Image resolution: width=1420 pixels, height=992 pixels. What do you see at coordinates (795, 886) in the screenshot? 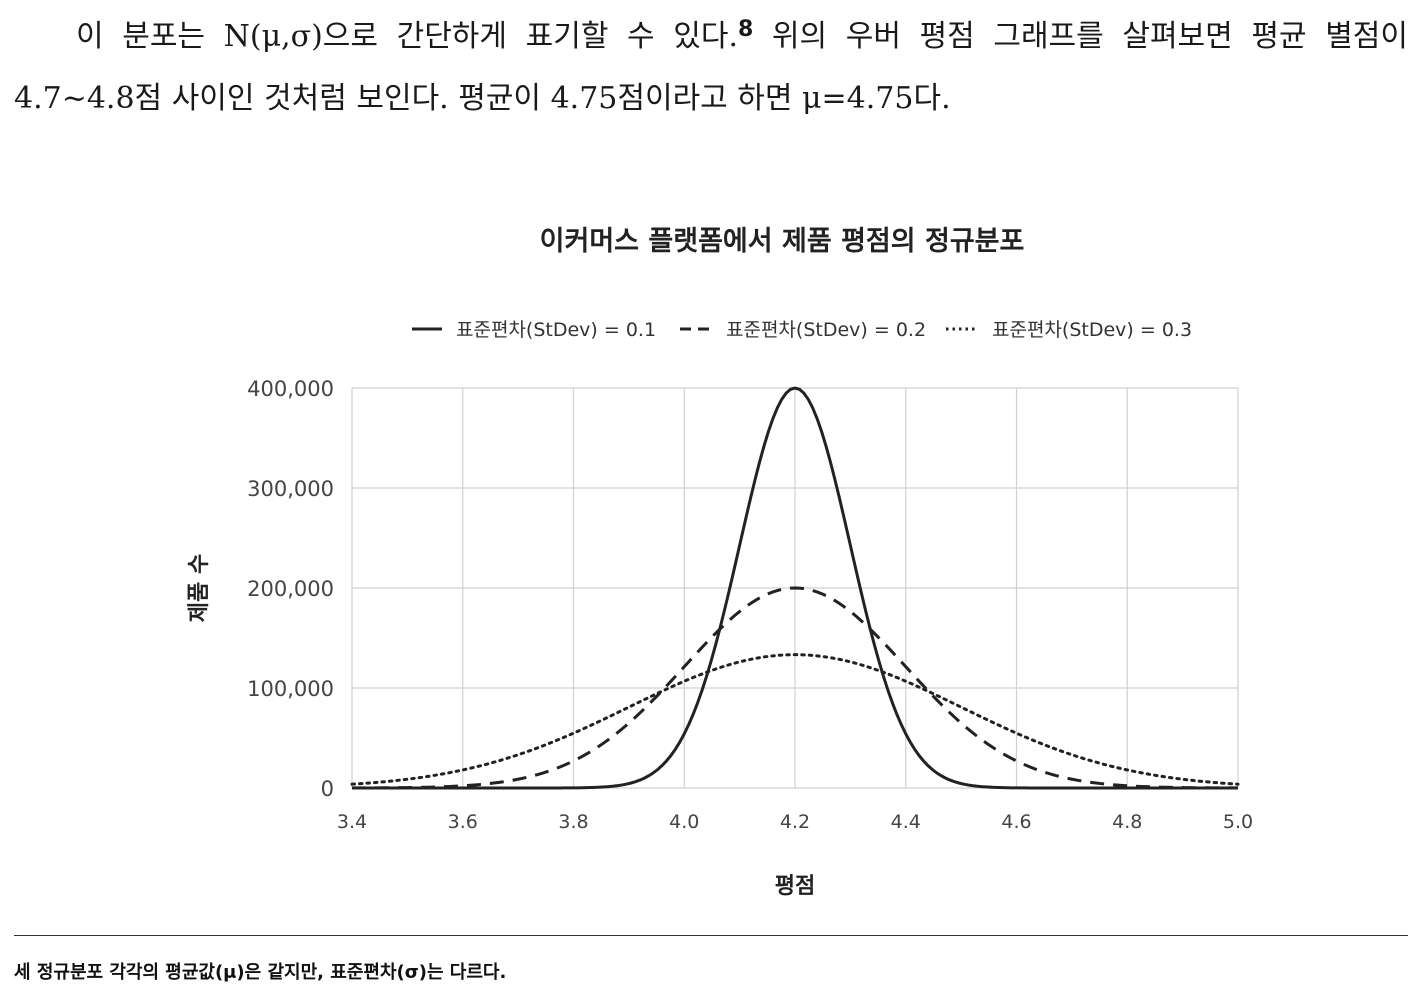
I see `x-axis-label: 평점` at bounding box center [795, 886].